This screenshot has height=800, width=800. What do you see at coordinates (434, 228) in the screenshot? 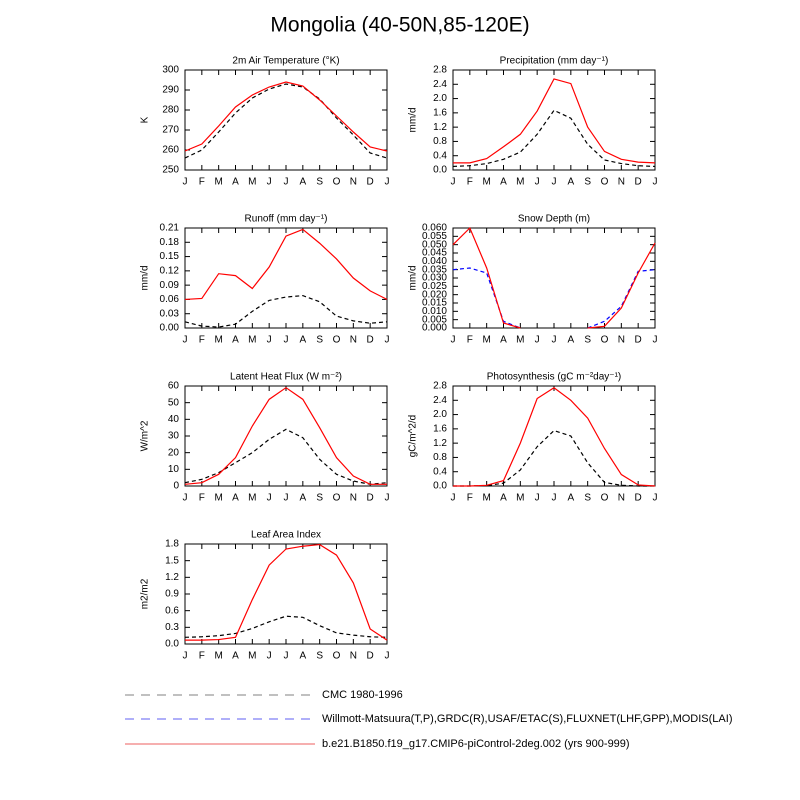
I see `y-tick-label: 0.060` at bounding box center [434, 228].